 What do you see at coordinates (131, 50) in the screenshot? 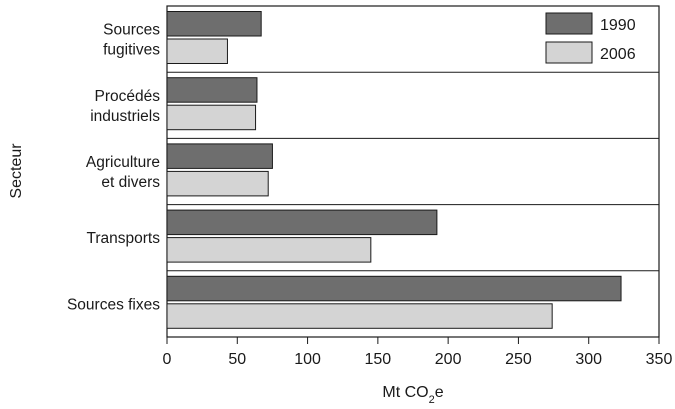
I see `category-label: fugitives` at bounding box center [131, 50].